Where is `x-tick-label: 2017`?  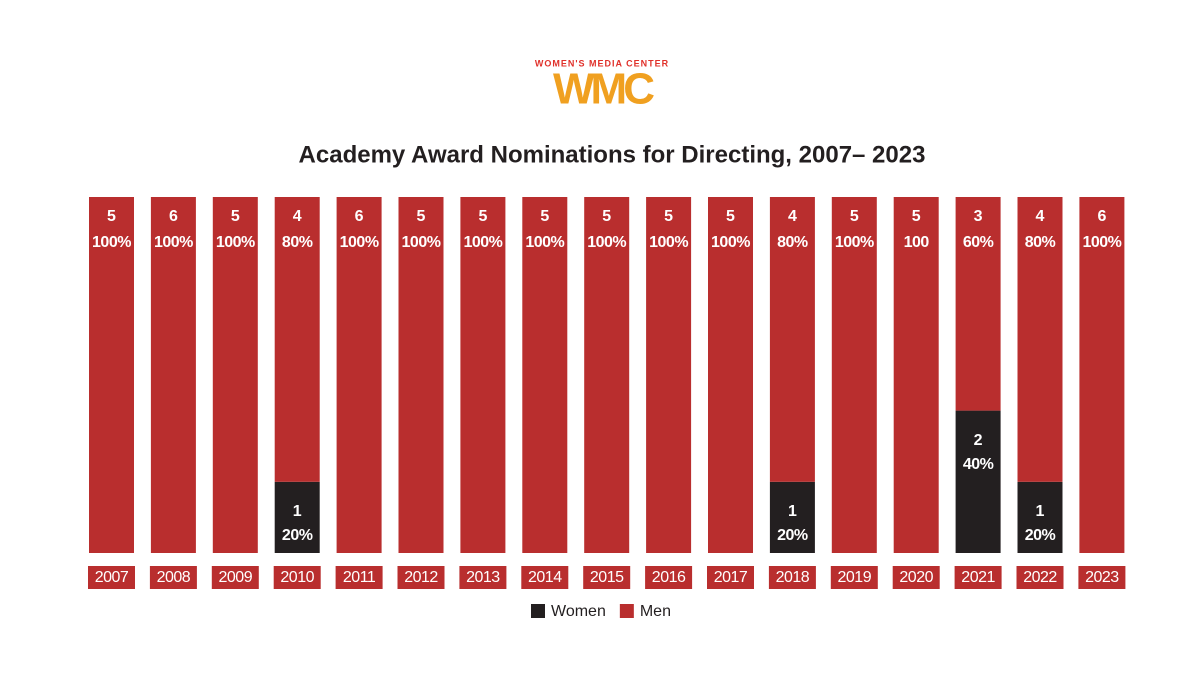
x-tick-label: 2017 is located at coordinates (731, 577).